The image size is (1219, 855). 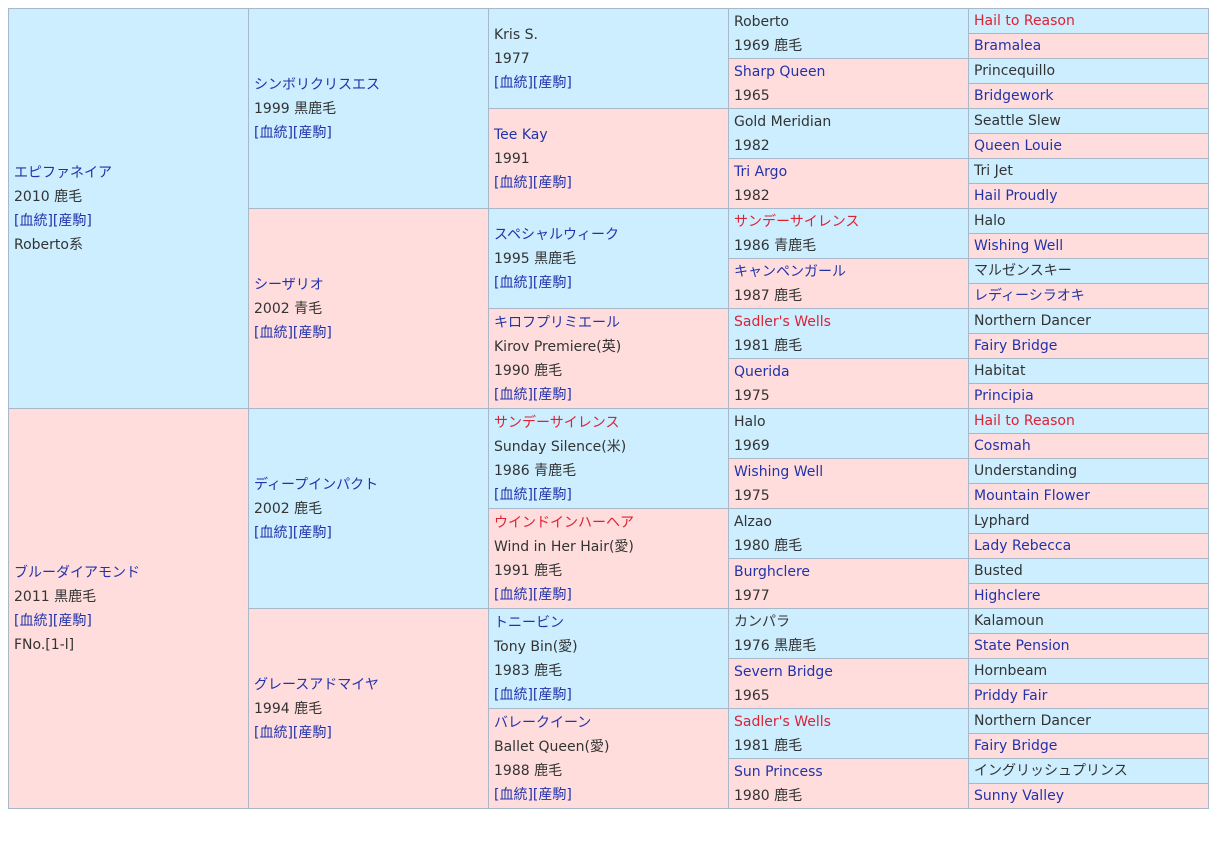 I want to click on horse-name-link: イングリッシュプリンス, so click(x=1051, y=771).